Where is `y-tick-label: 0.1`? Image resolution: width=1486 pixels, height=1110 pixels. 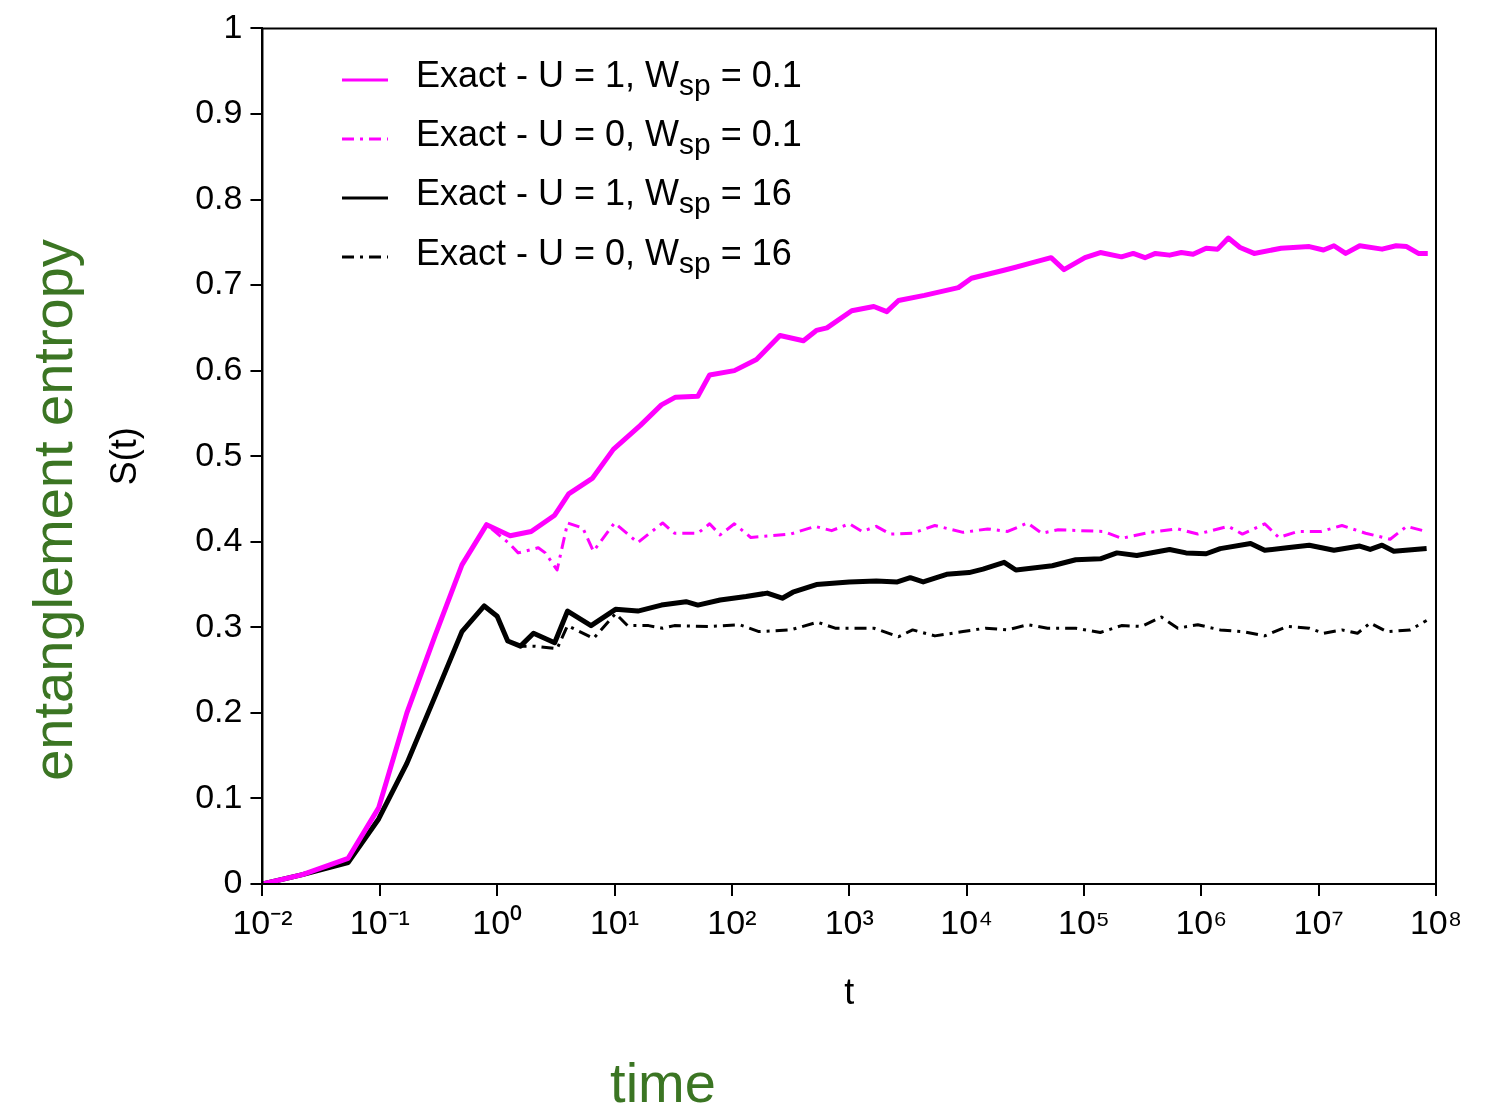
y-tick-label: 0.1 is located at coordinates (219, 795).